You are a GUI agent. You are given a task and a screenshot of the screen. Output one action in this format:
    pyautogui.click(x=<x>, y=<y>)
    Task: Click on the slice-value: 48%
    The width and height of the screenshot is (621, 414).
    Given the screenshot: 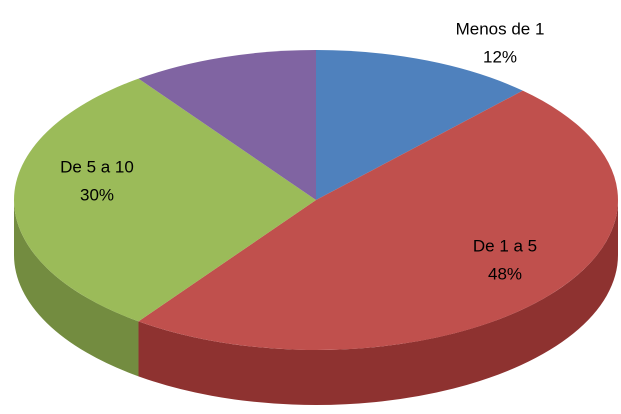 What is the action you would take?
    pyautogui.click(x=505, y=273)
    